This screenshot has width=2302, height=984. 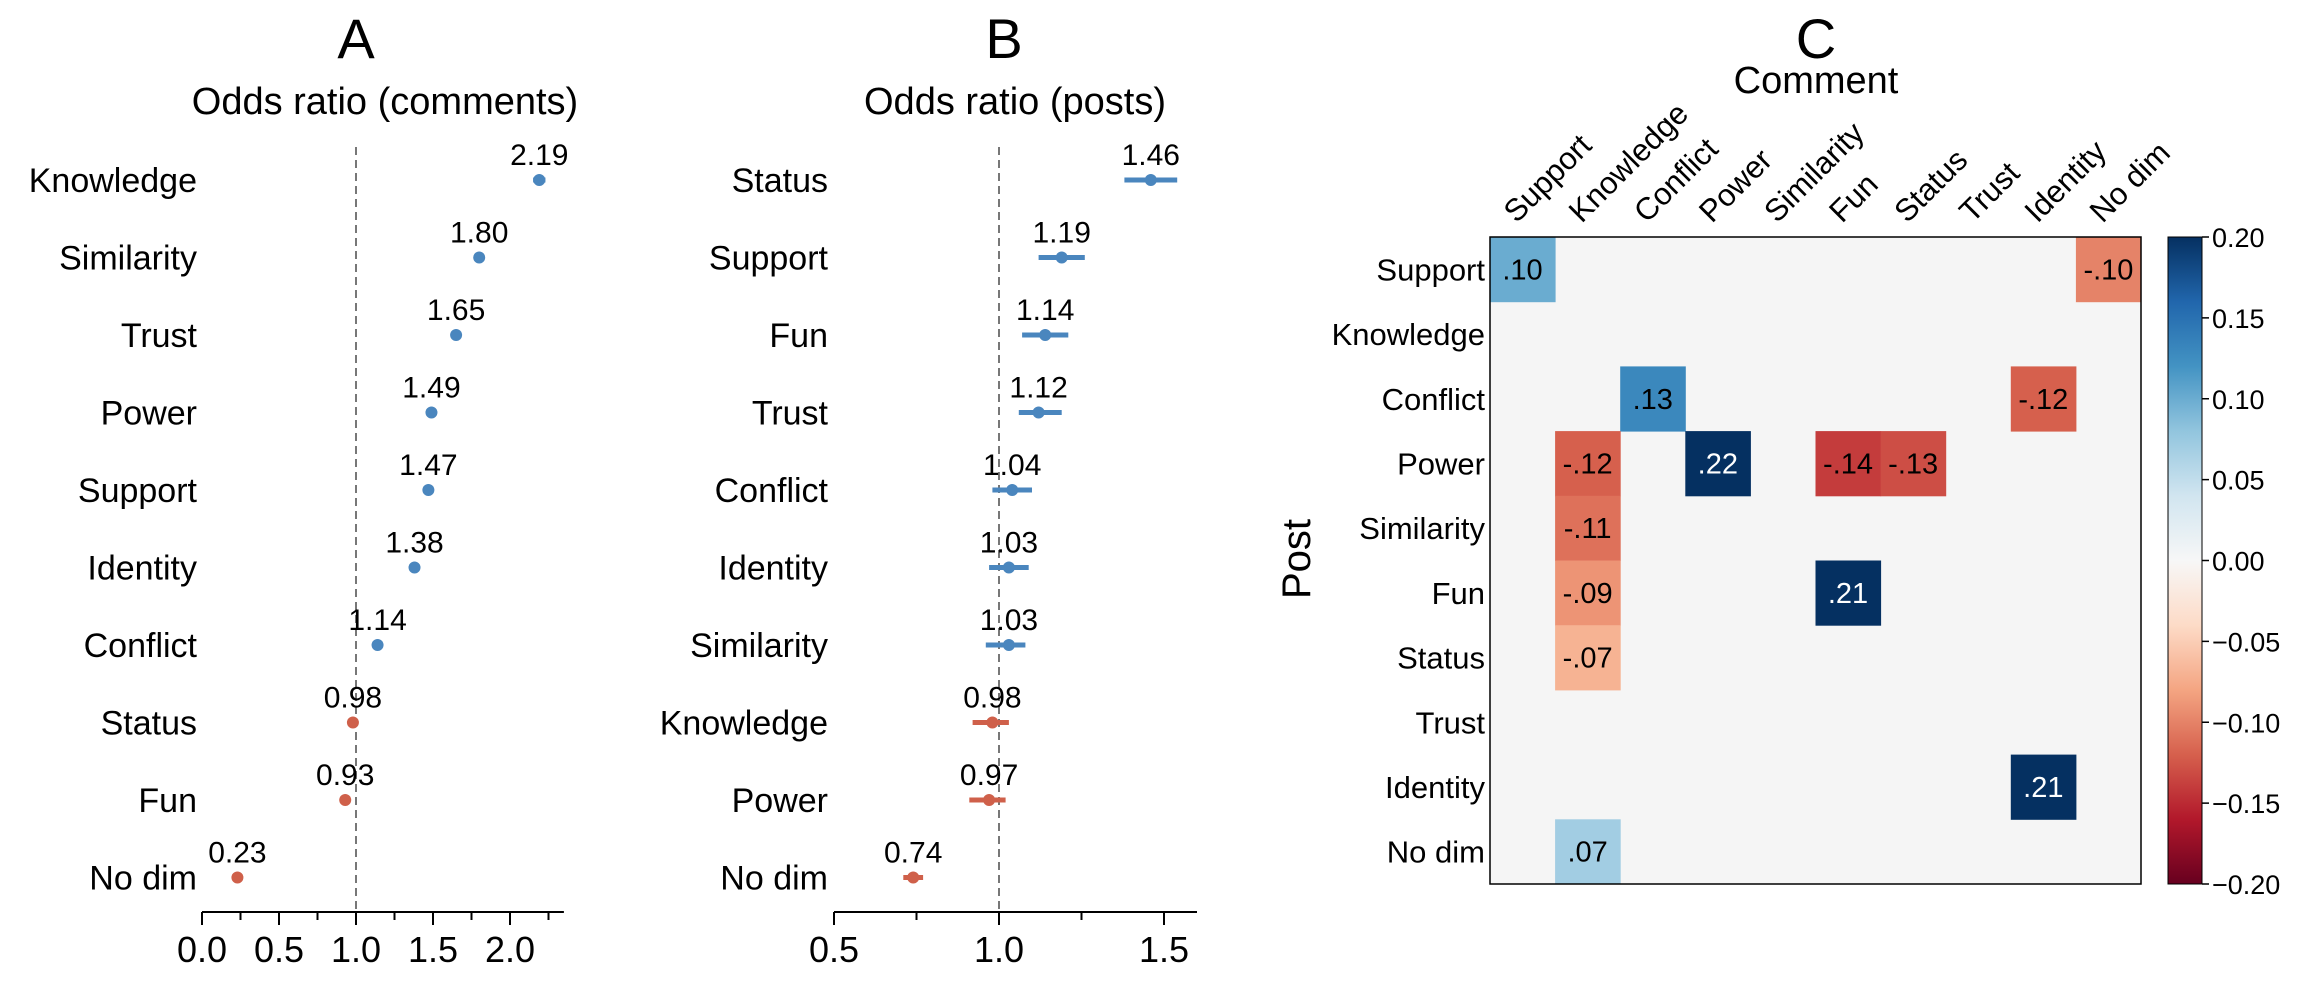 I want to click on cell-value-label: .13, so click(x=1653, y=400).